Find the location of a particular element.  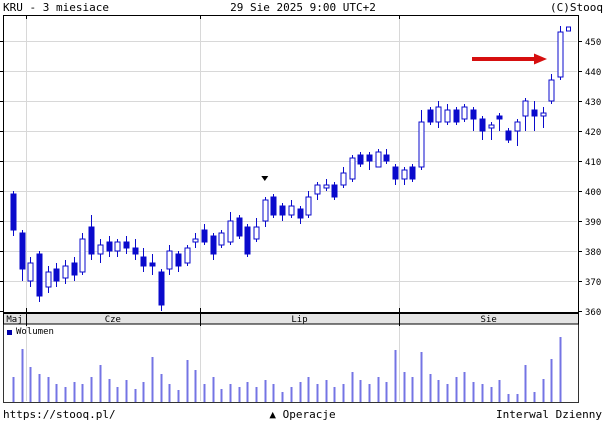

chart-title: KRU - 3 miesiace is located at coordinates (56, 7).